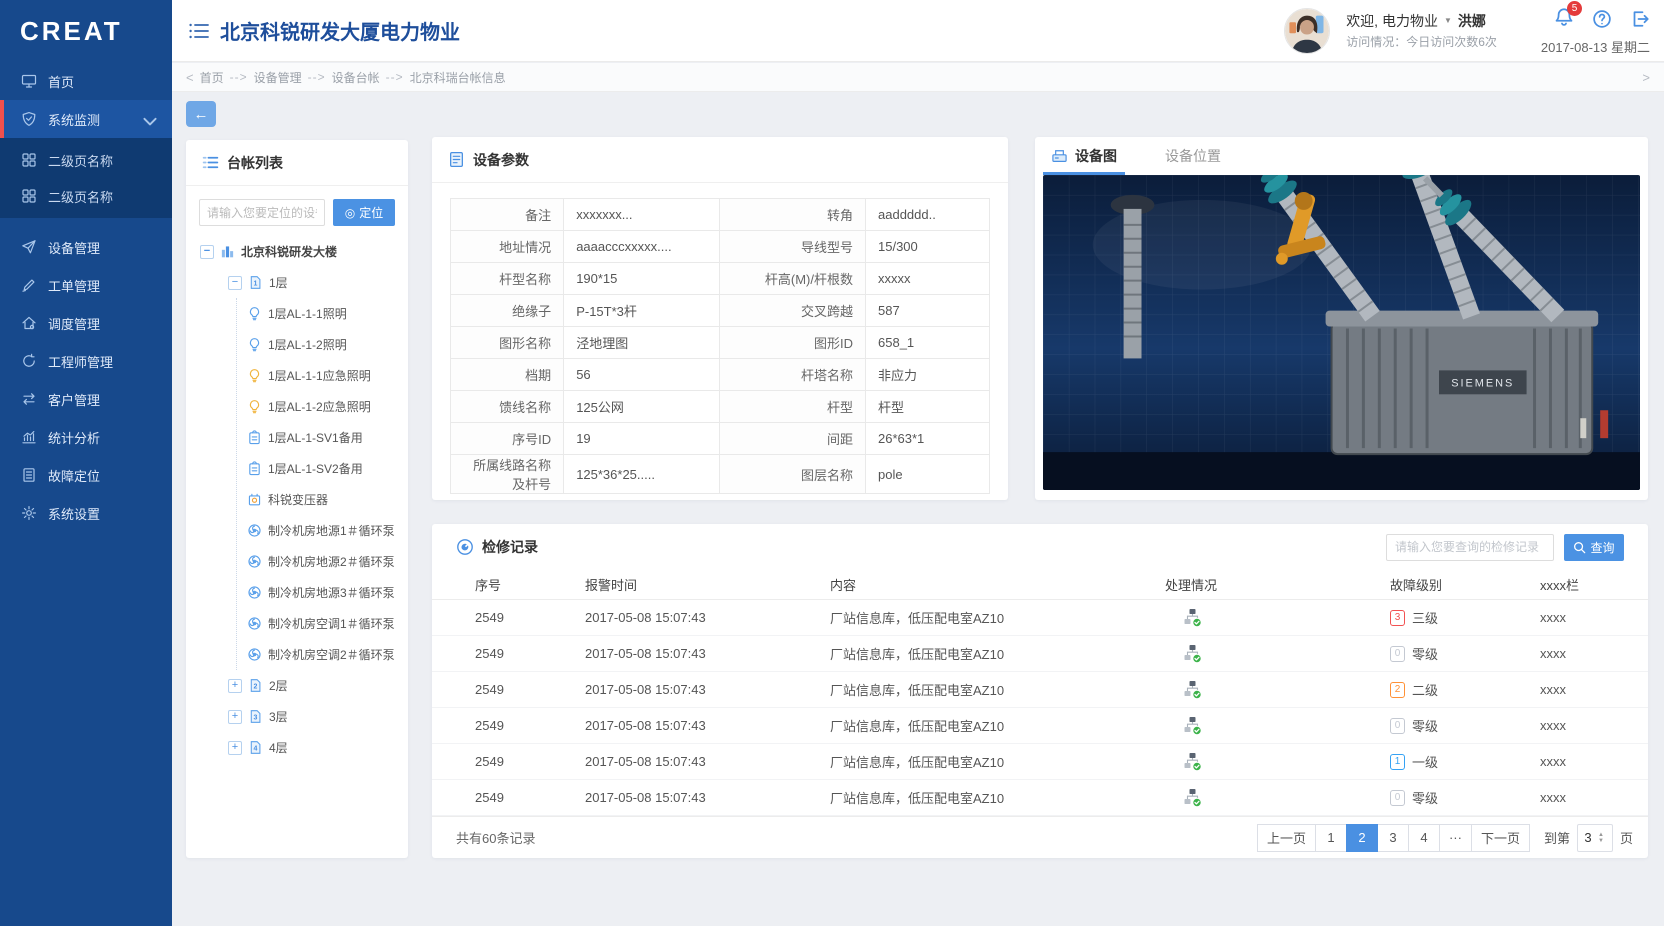 Image resolution: width=1664 pixels, height=940 pixels. I want to click on sidebar-item-subpage-1: 二级页名称, so click(86, 160).